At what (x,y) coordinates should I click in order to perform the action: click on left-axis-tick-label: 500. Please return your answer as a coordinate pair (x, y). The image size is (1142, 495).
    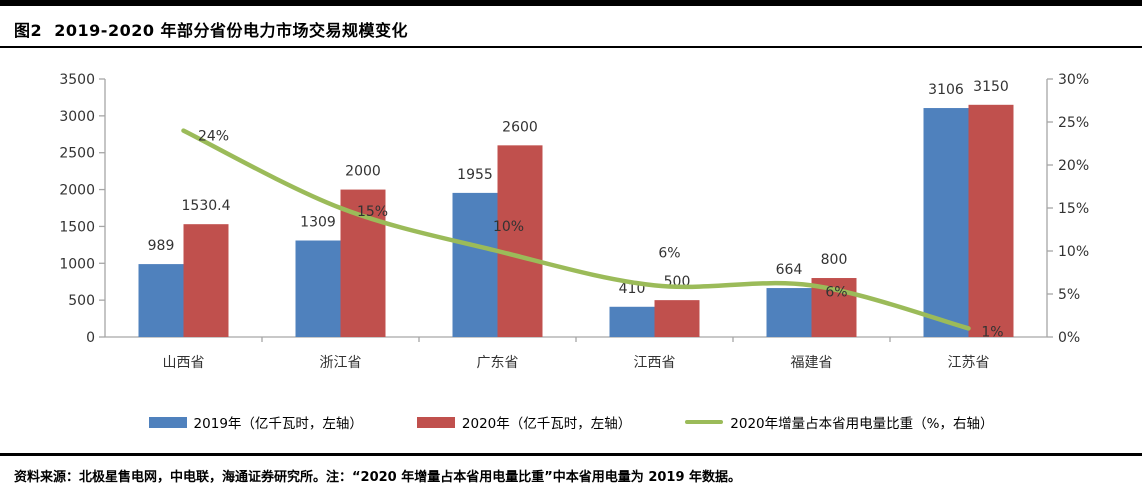
    Looking at the image, I should click on (81, 301).